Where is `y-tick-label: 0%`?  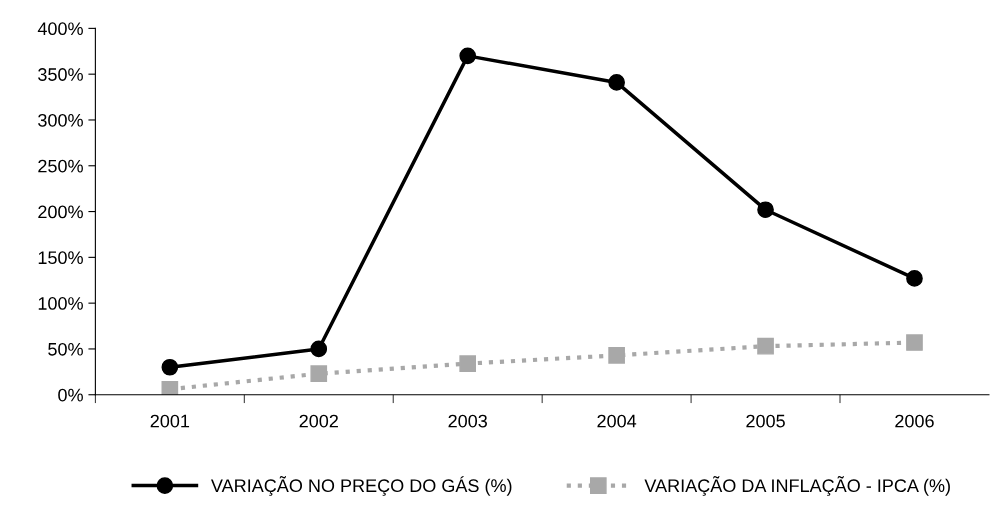
y-tick-label: 0% is located at coordinates (70, 395).